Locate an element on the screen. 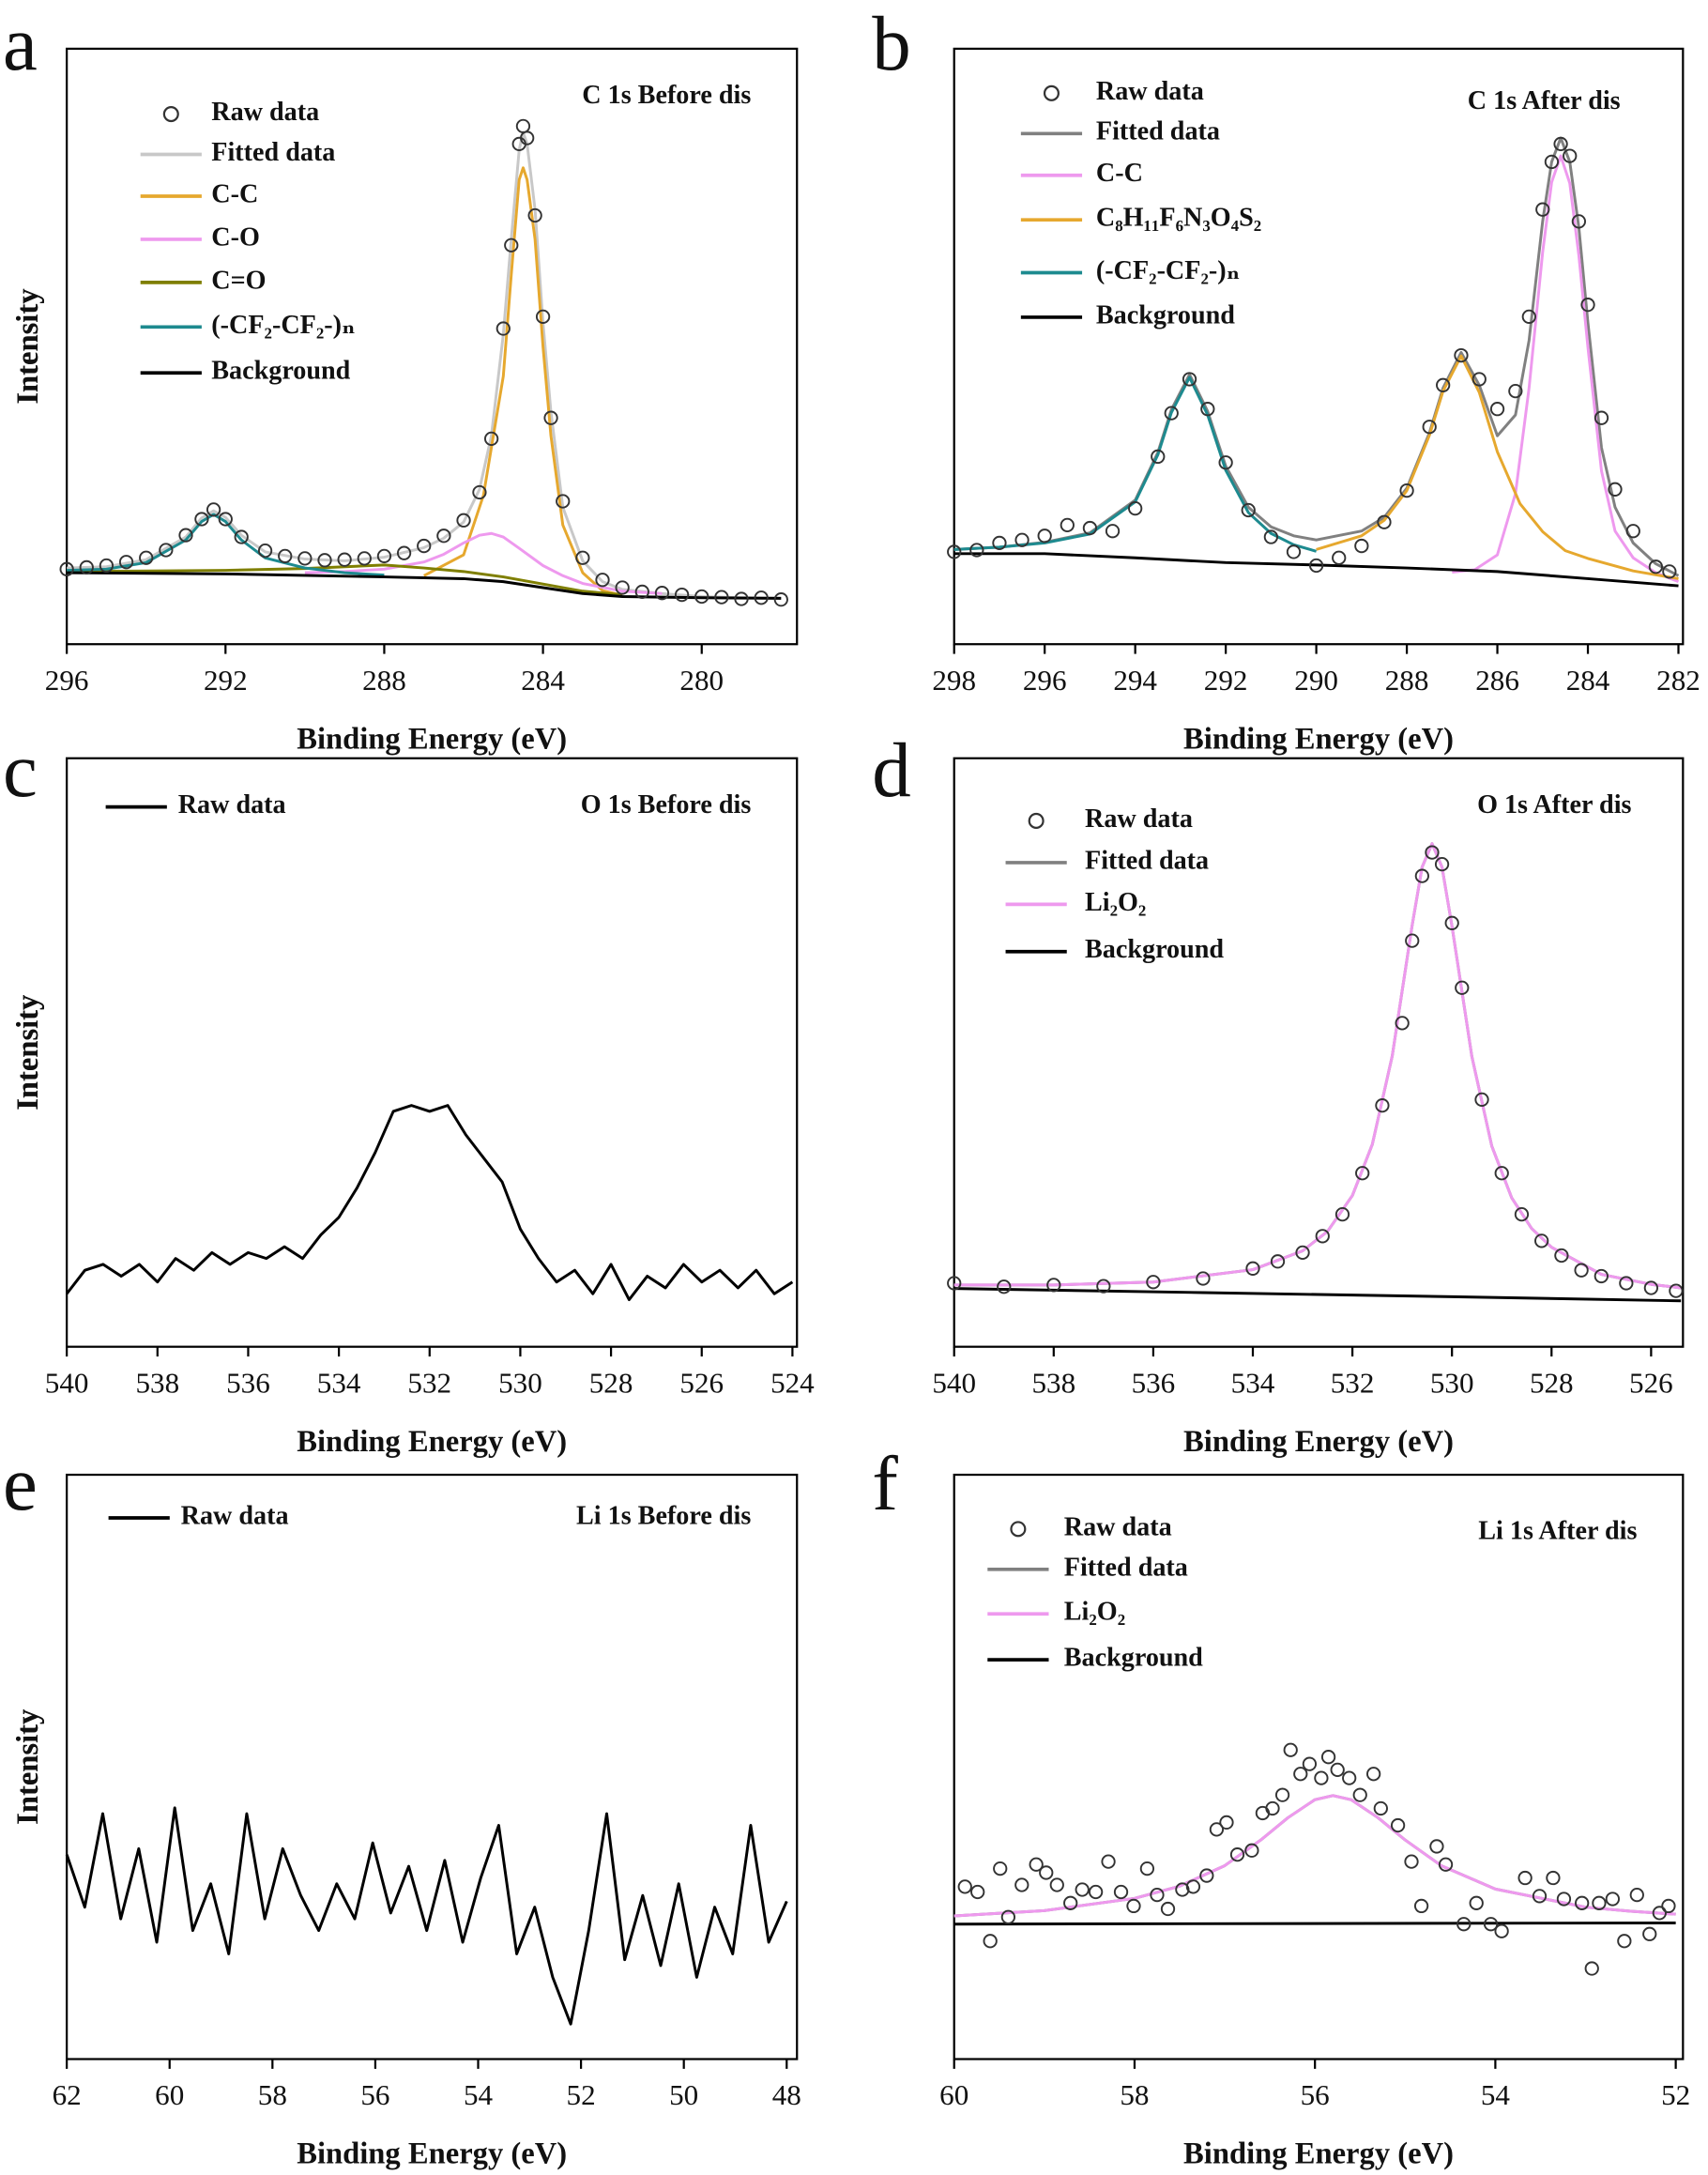 This screenshot has width=1708, height=2175. x-tick-label: 48 is located at coordinates (786, 2094).